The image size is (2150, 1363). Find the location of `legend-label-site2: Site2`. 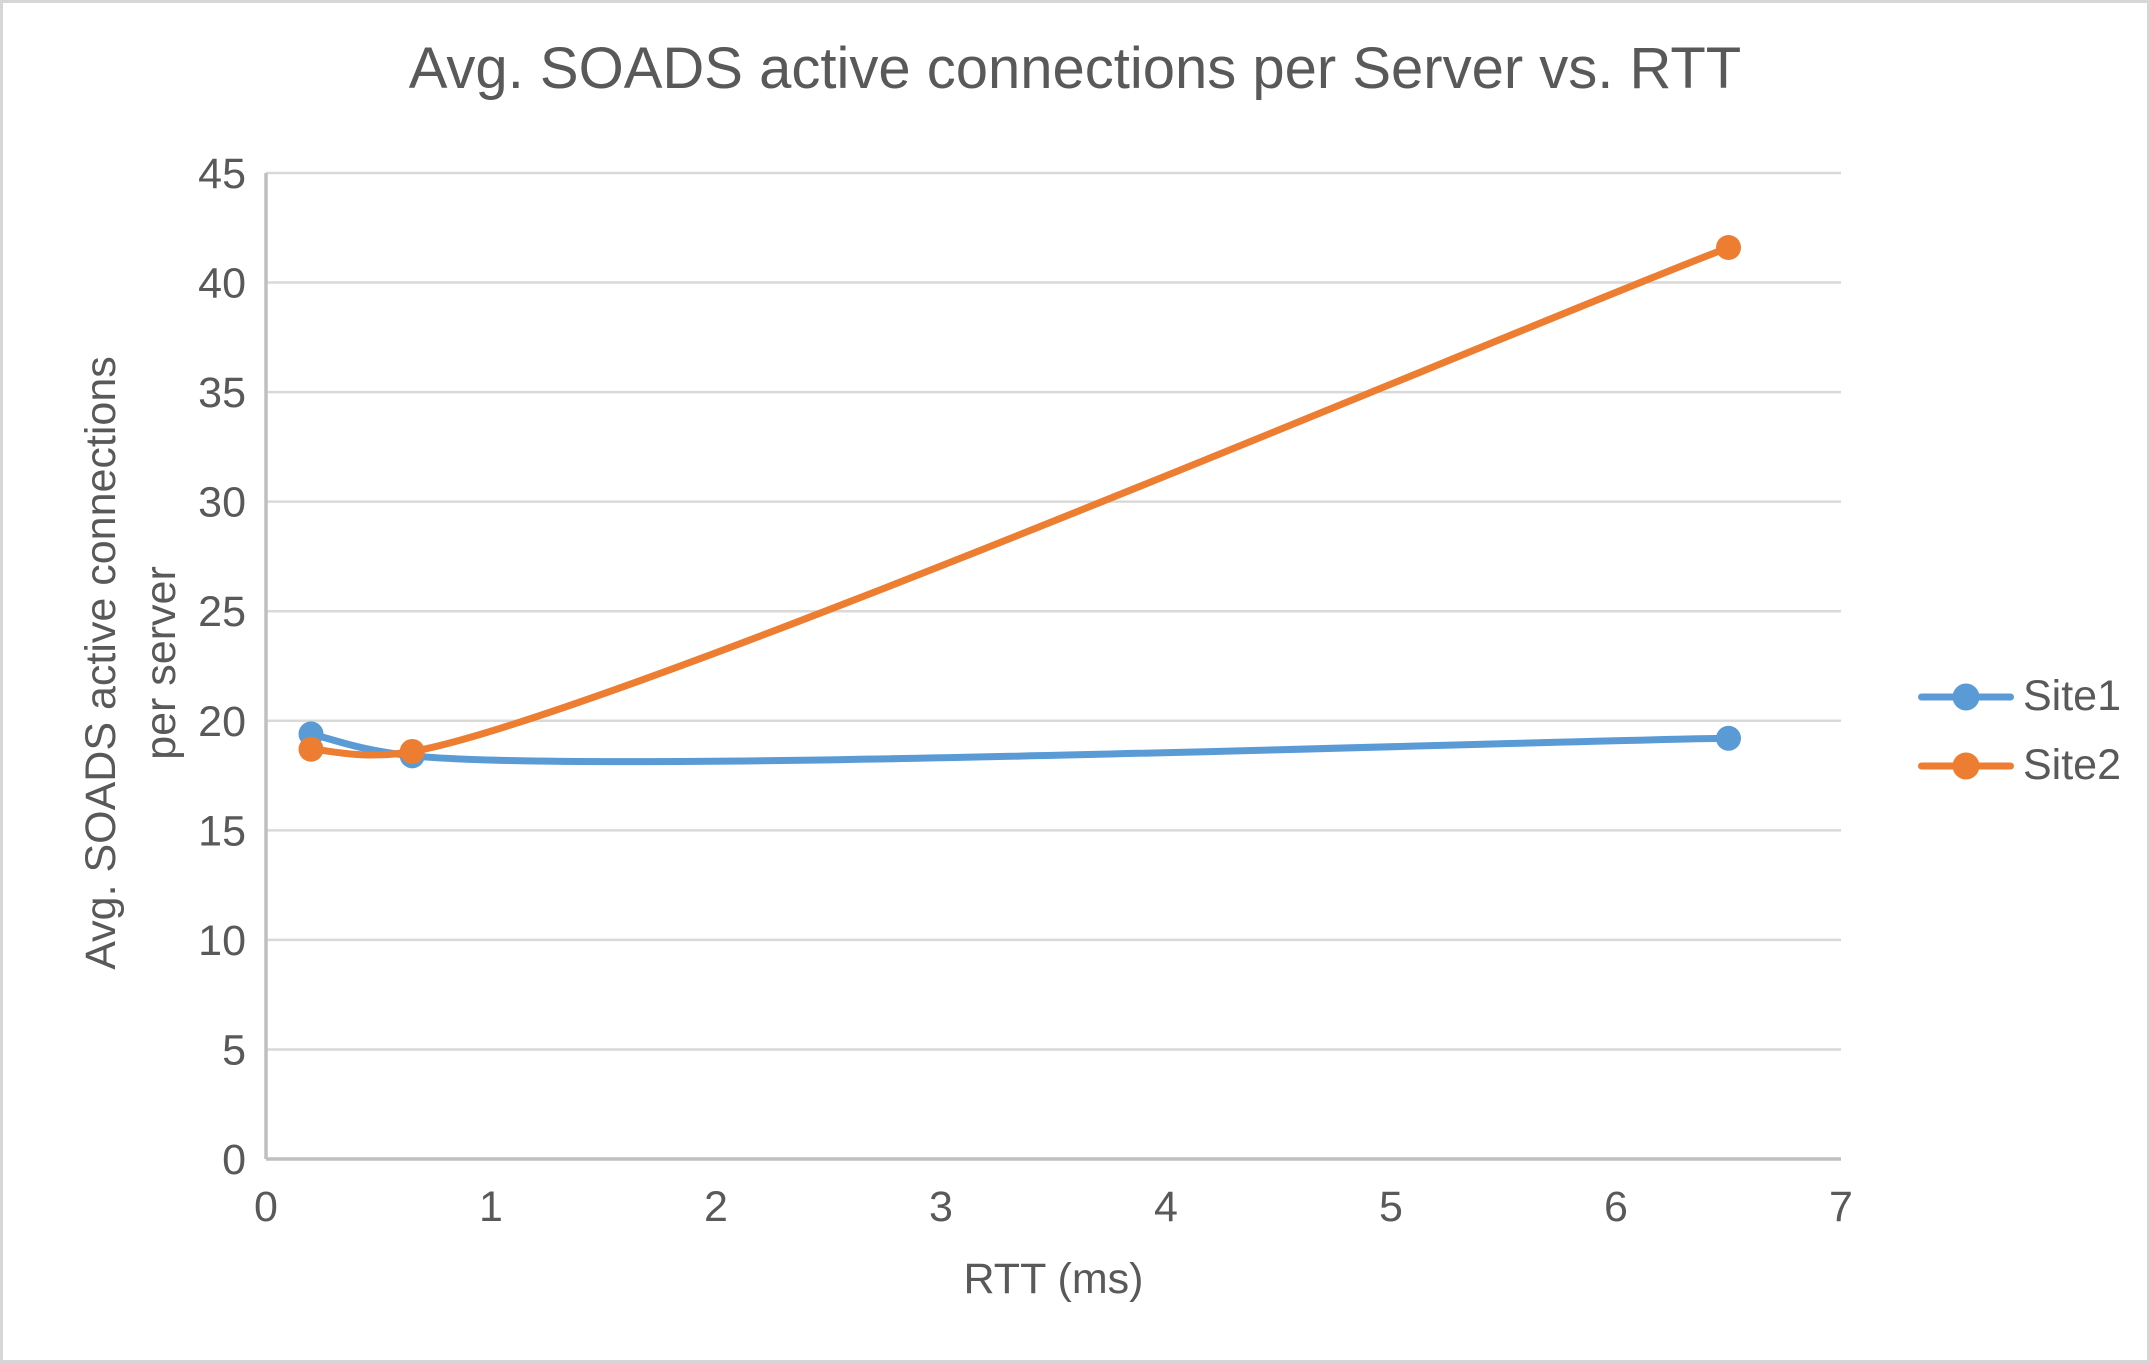

legend-label-site2: Site2 is located at coordinates (2072, 765).